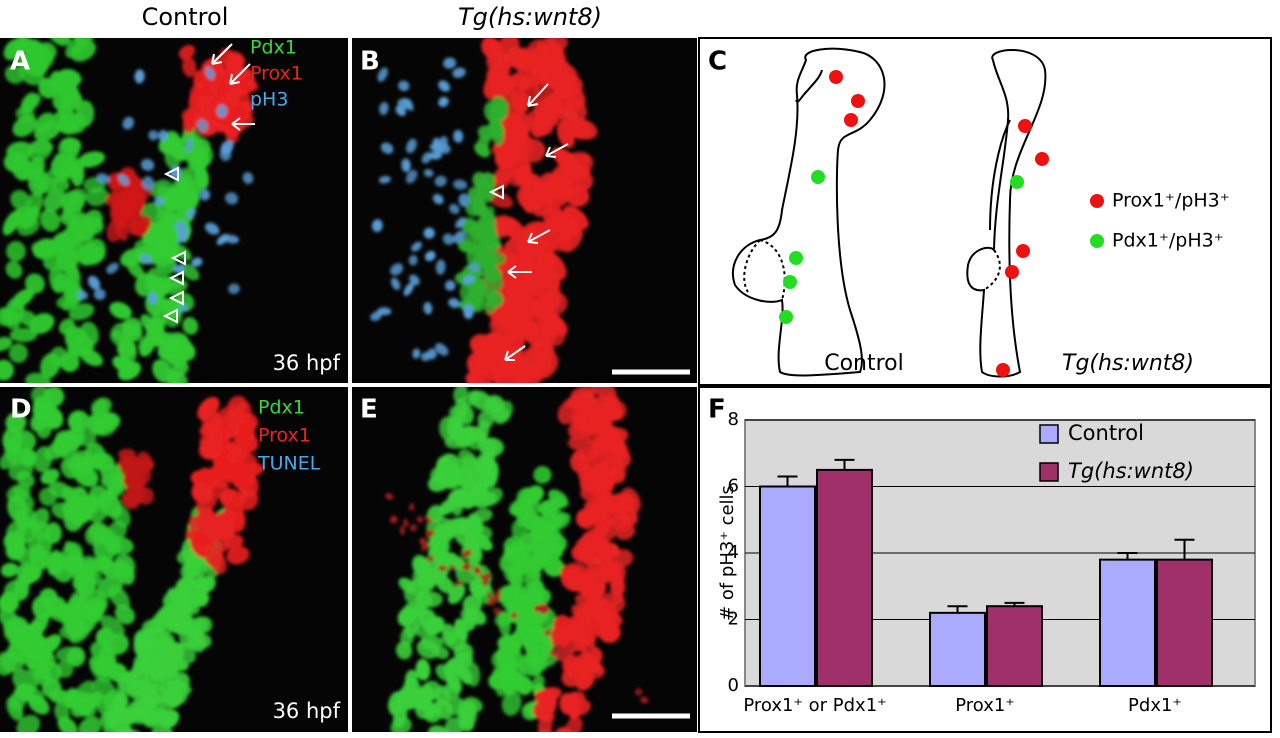  I want to click on stain-label: pH3, so click(269, 100).